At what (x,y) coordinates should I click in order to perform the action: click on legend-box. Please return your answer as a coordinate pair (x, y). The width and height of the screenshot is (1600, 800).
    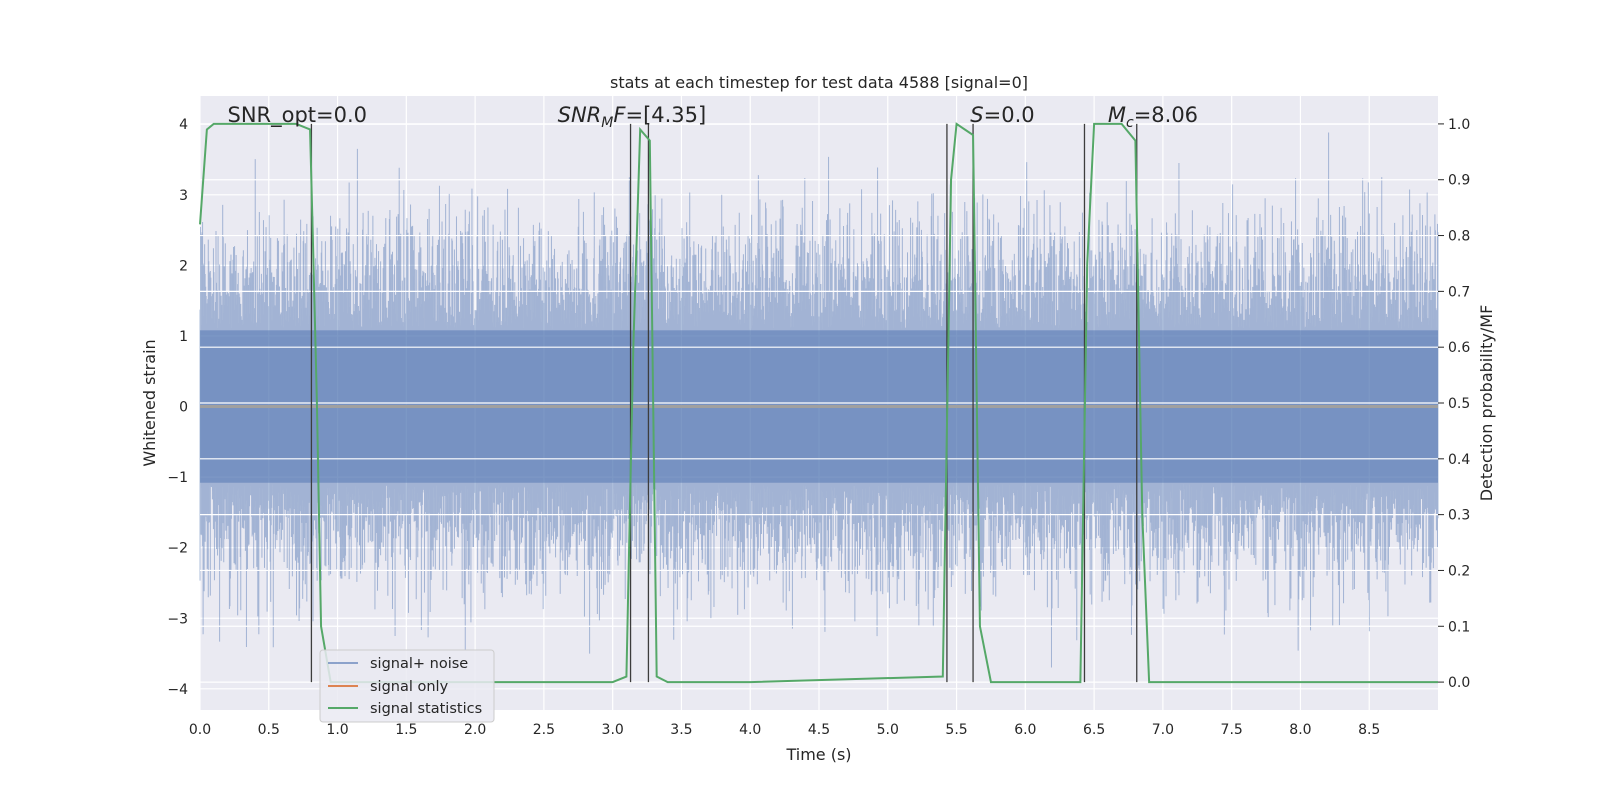
    Looking at the image, I should click on (407, 686).